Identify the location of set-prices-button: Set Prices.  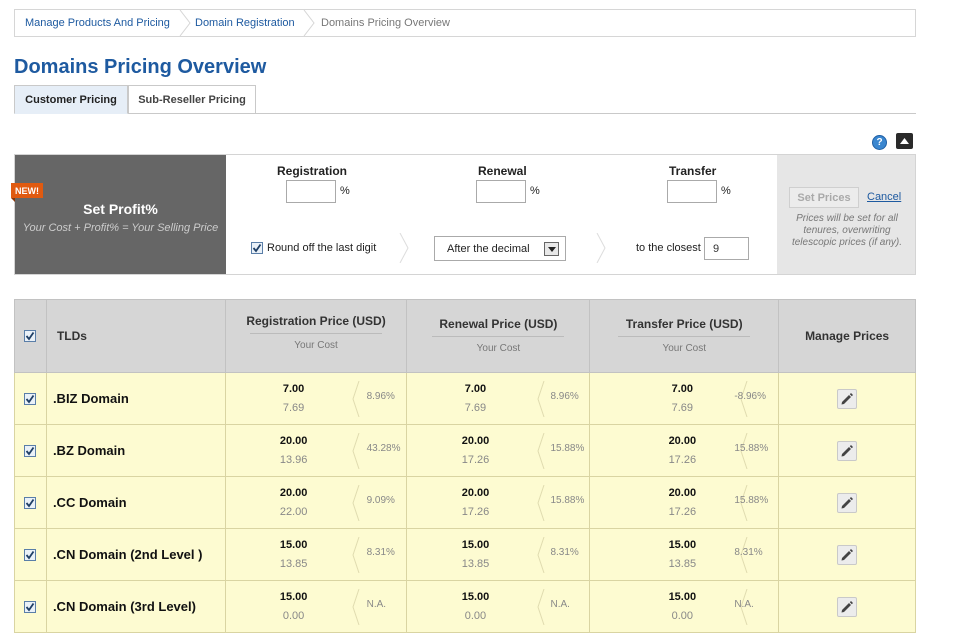
(824, 197).